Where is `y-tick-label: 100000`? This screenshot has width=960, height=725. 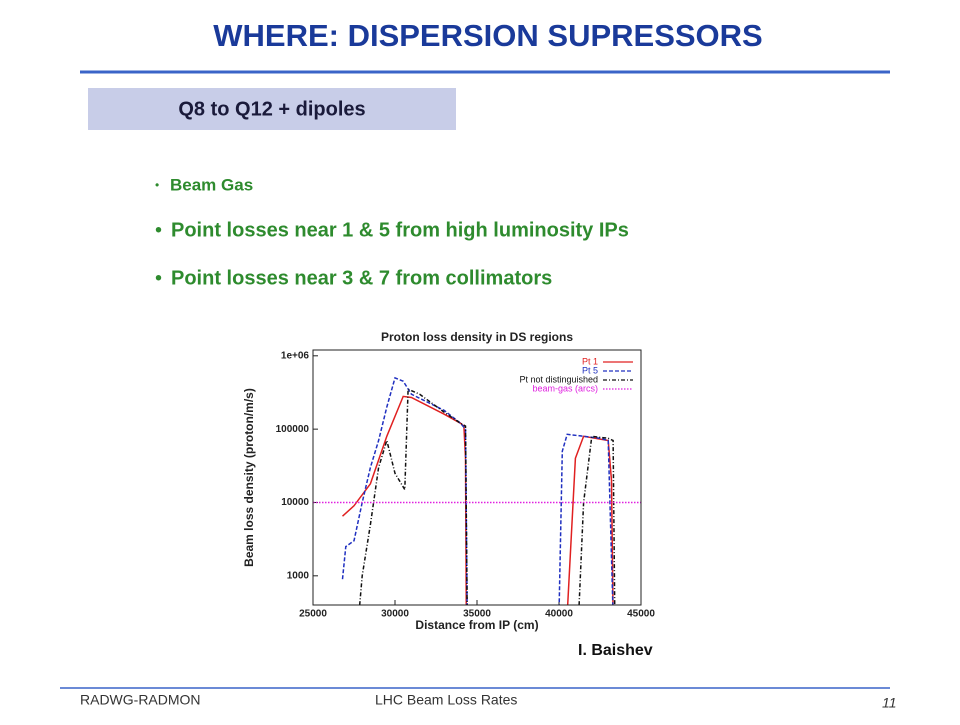 y-tick-label: 100000 is located at coordinates (293, 429).